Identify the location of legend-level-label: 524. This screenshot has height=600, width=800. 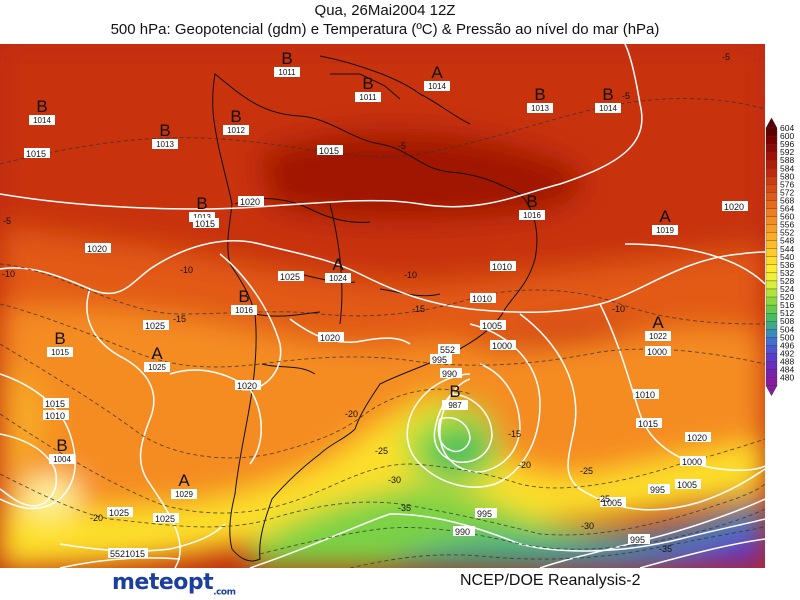
(787, 289).